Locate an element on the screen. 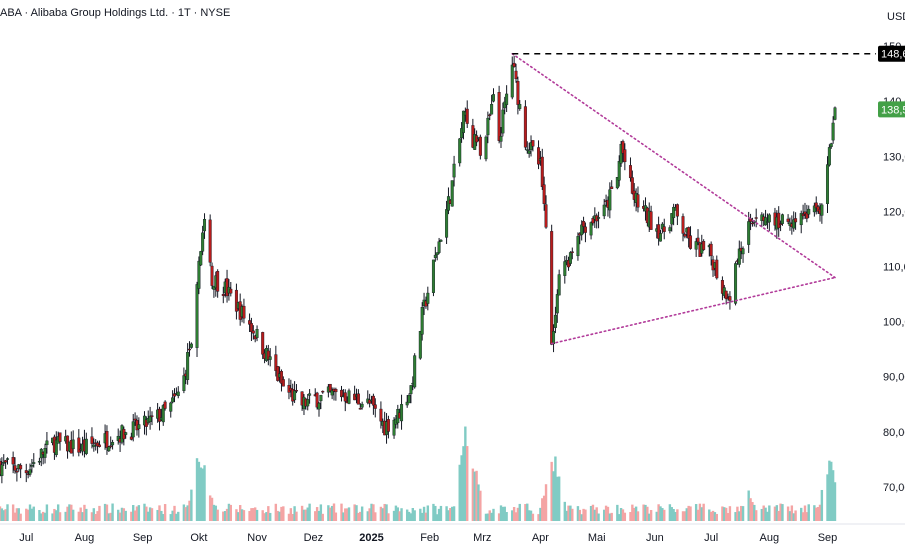 The width and height of the screenshot is (905, 550). x-tick-label: Jul is located at coordinates (26, 538).